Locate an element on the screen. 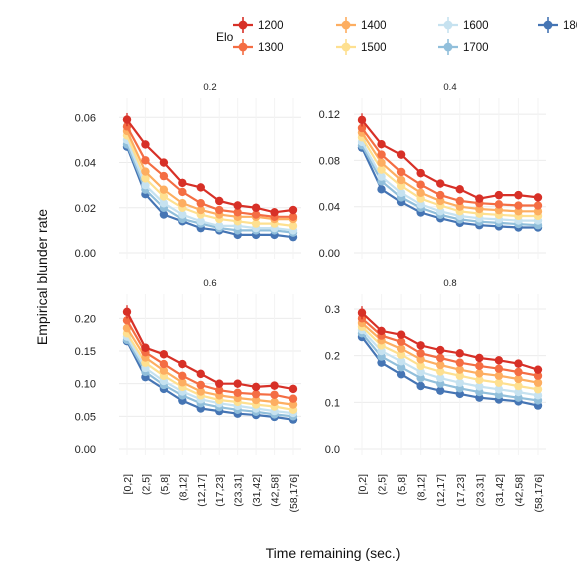 This screenshot has width=577, height=578. panel-title: 0.4 is located at coordinates (449, 87).